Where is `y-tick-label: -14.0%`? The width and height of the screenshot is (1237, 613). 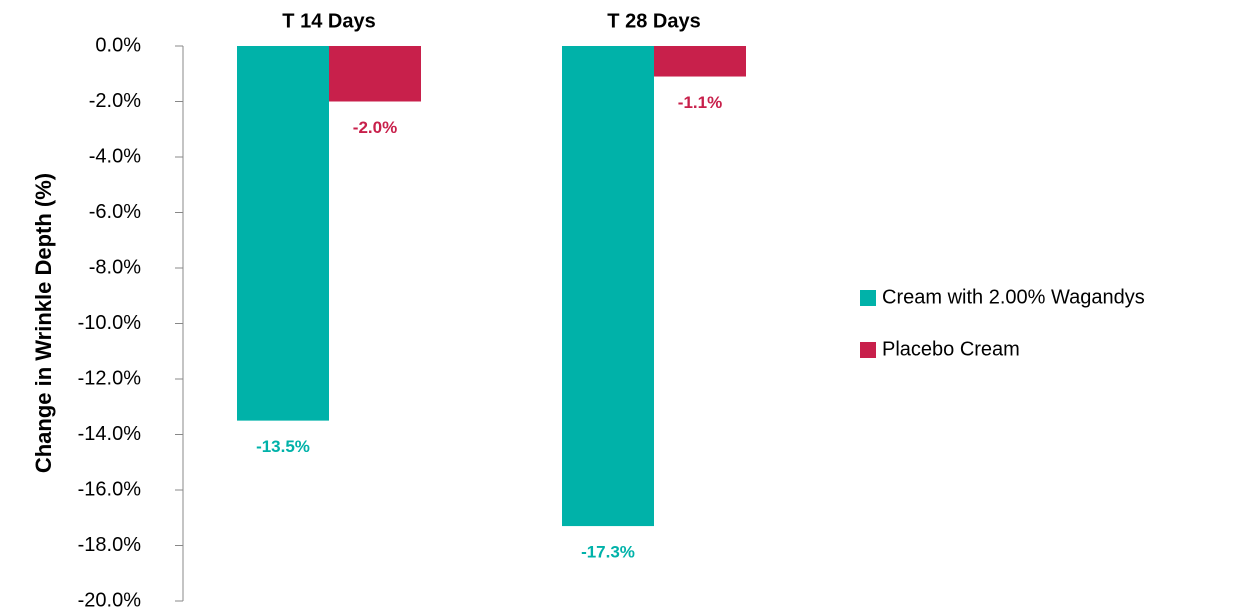 y-tick-label: -14.0% is located at coordinates (110, 434).